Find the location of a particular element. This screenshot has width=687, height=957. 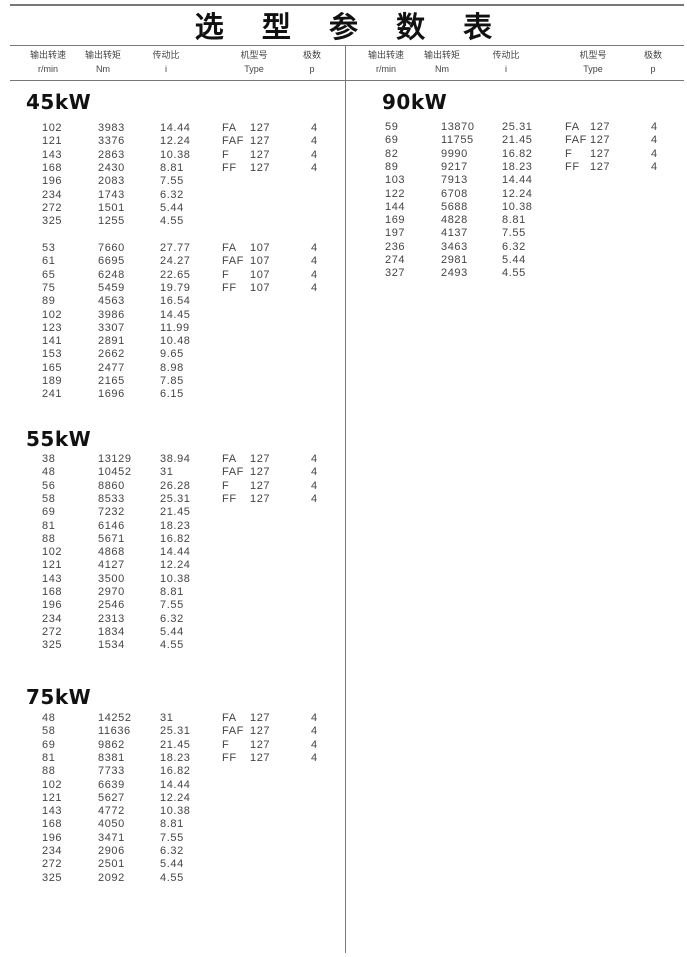

output-torque-cell: 3986 is located at coordinates (111, 314).